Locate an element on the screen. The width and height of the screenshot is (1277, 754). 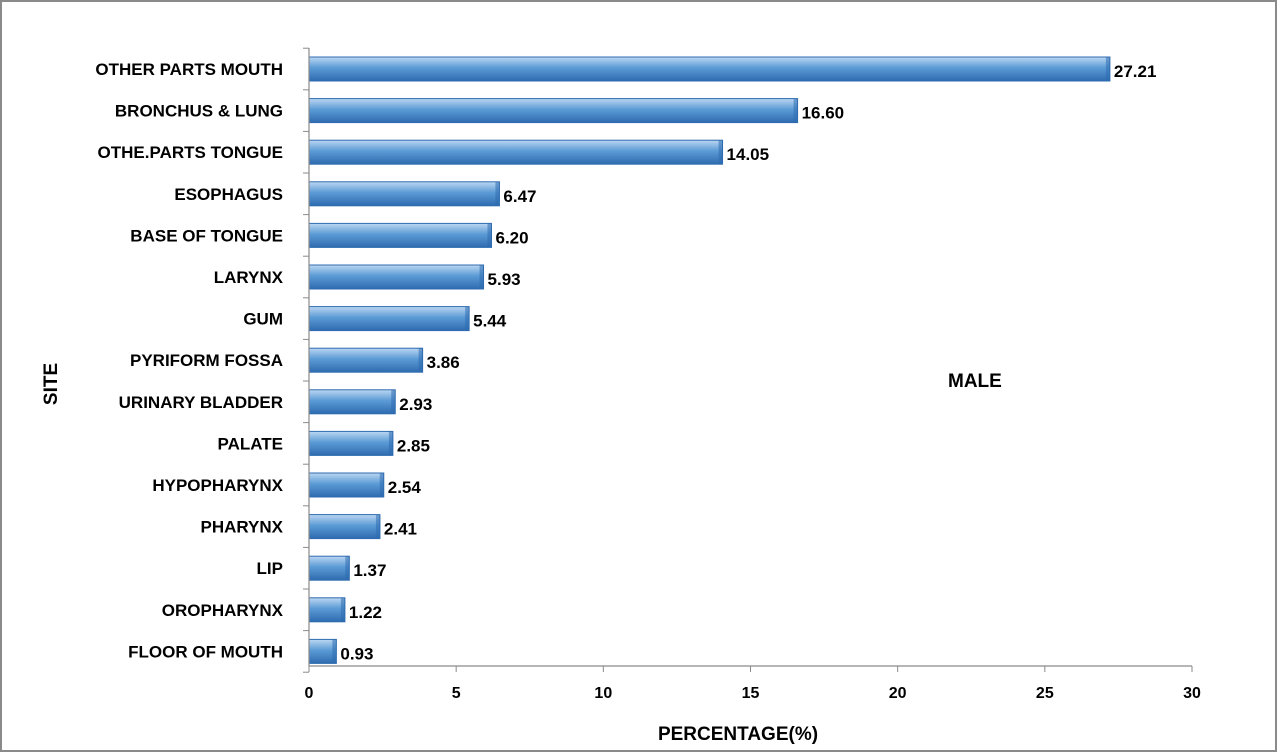
category-label: PYRIFORM FOSSA is located at coordinates (206, 360).